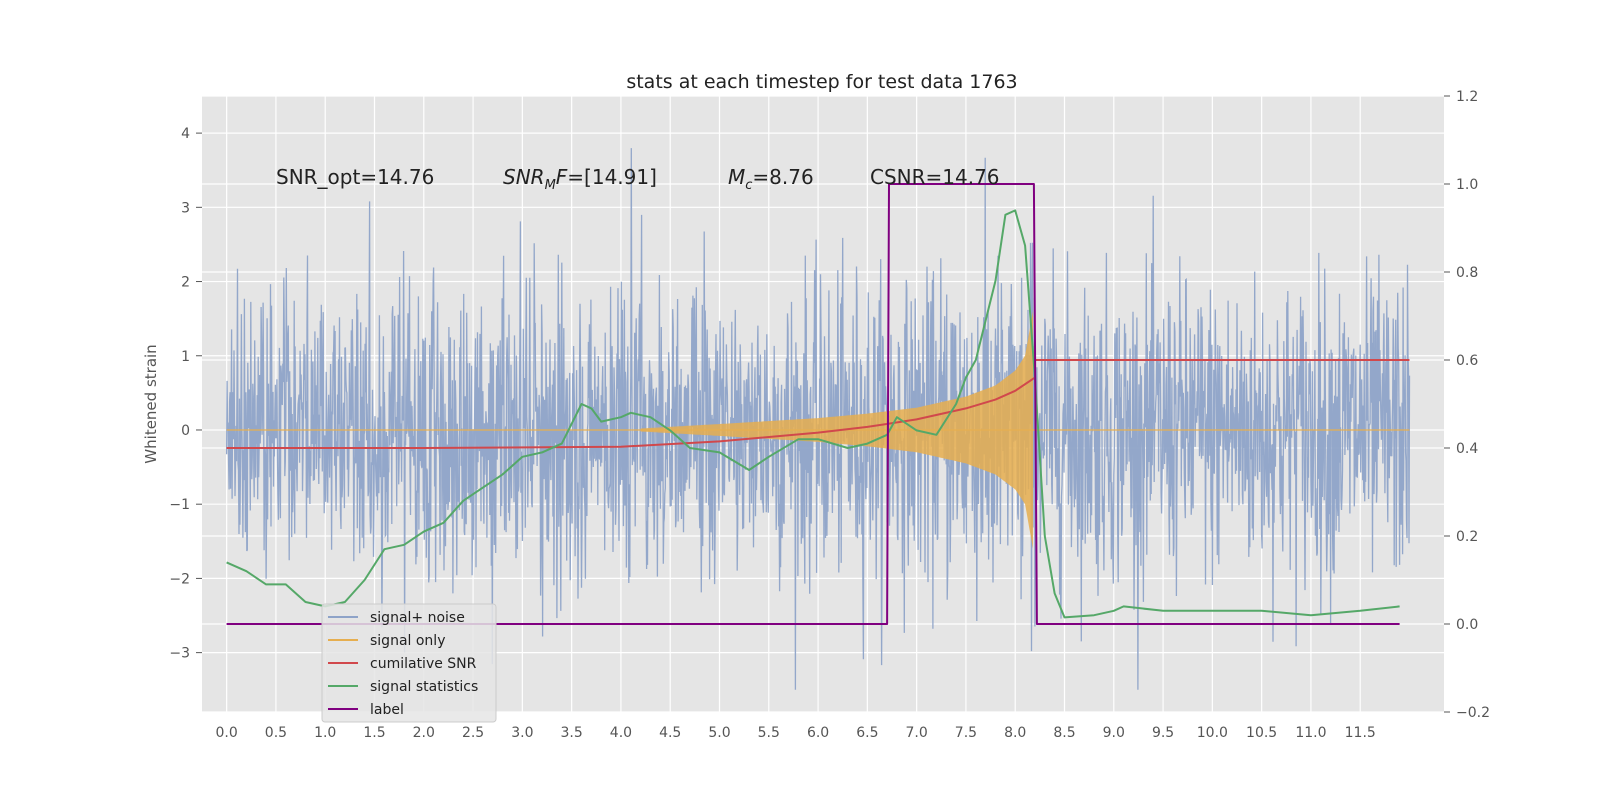  What do you see at coordinates (1114, 733) in the screenshot?
I see `x-tick-label: 9.0` at bounding box center [1114, 733].